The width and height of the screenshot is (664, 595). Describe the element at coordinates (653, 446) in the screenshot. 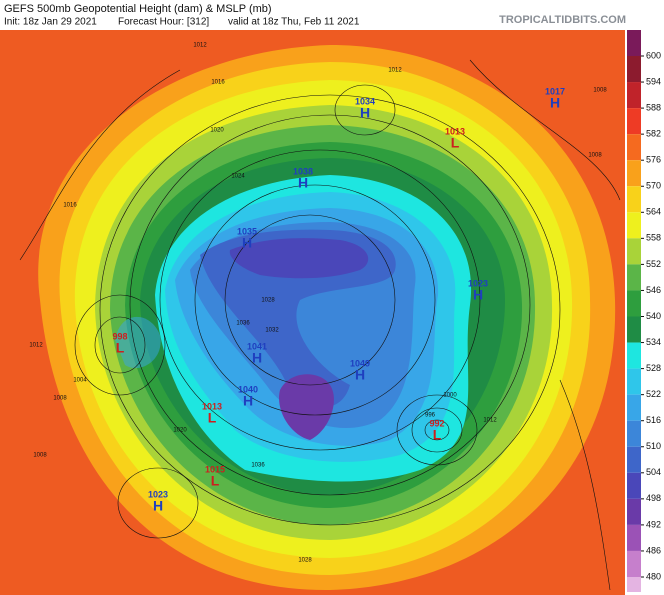

I see `colorbar-label: 510` at that location.